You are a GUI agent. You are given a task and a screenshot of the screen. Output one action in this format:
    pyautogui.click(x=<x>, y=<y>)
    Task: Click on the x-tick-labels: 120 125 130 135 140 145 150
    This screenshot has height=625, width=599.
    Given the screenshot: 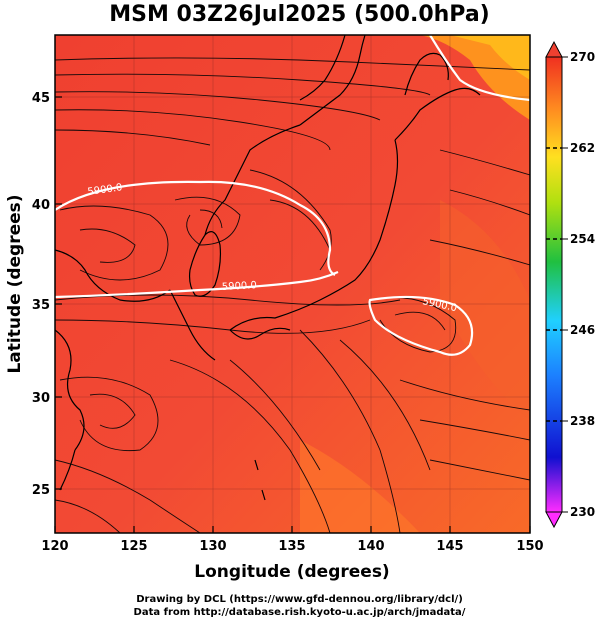 What is the action you would take?
    pyautogui.click(x=292, y=546)
    